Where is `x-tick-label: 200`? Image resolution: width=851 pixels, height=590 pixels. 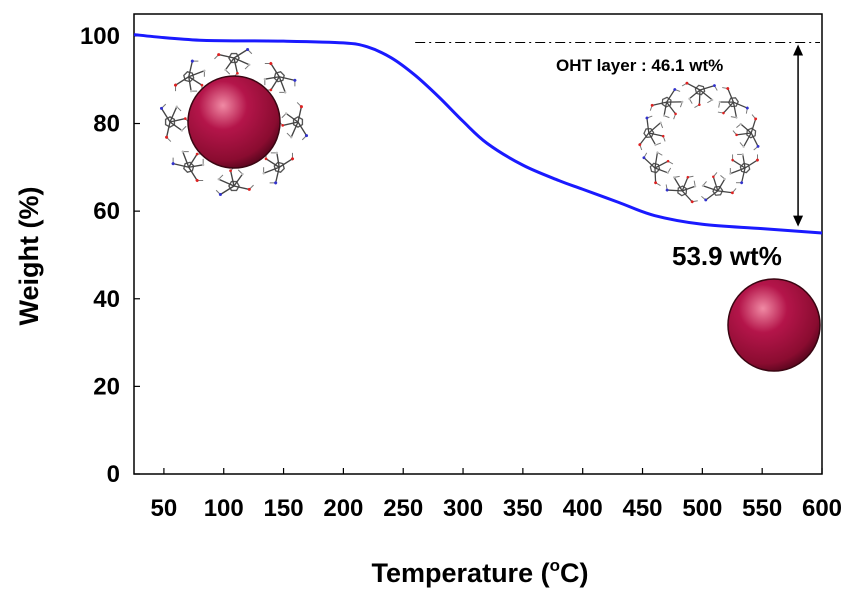 x-tick-label: 200 is located at coordinates (343, 508).